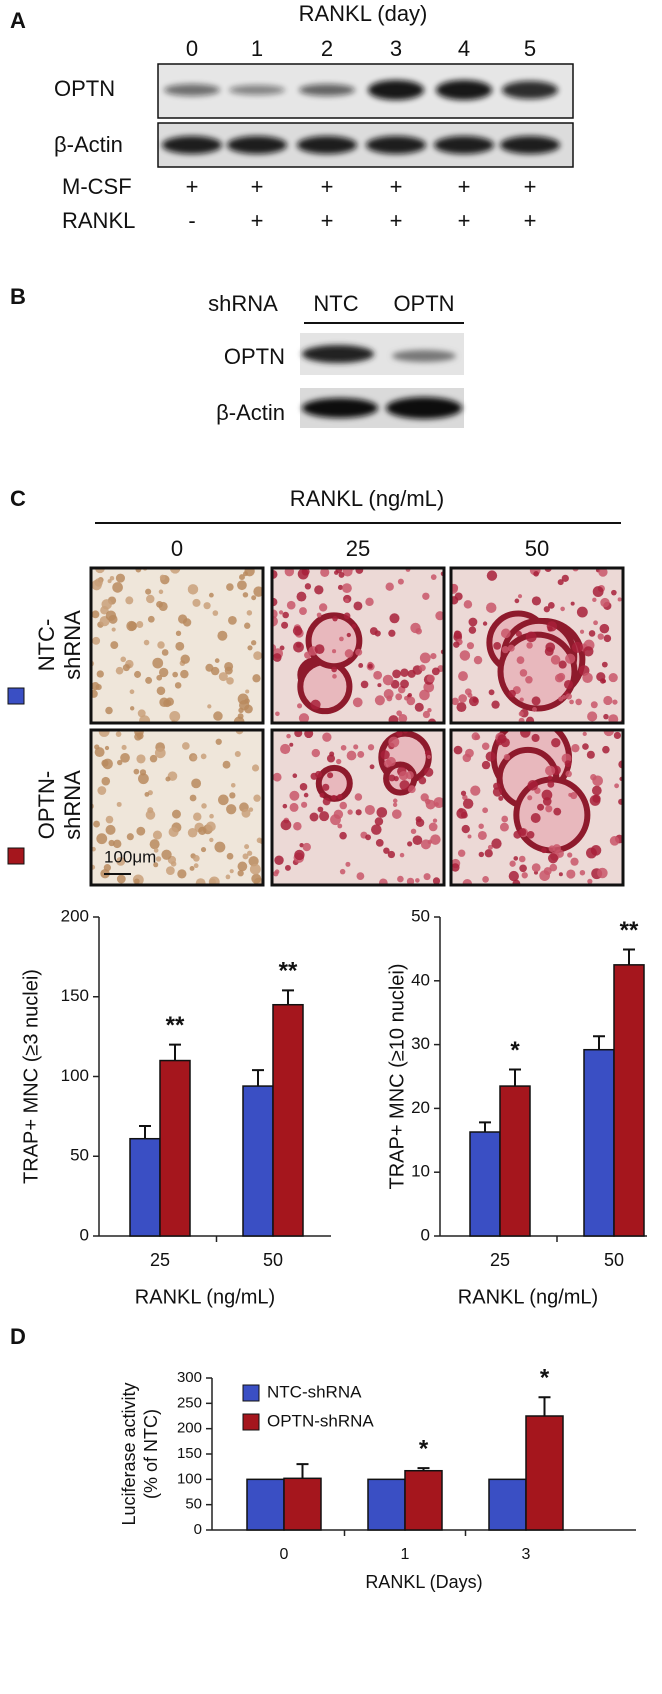 This screenshot has width=662, height=1694. What do you see at coordinates (424, 1449) in the screenshot?
I see `significance: *` at bounding box center [424, 1449].